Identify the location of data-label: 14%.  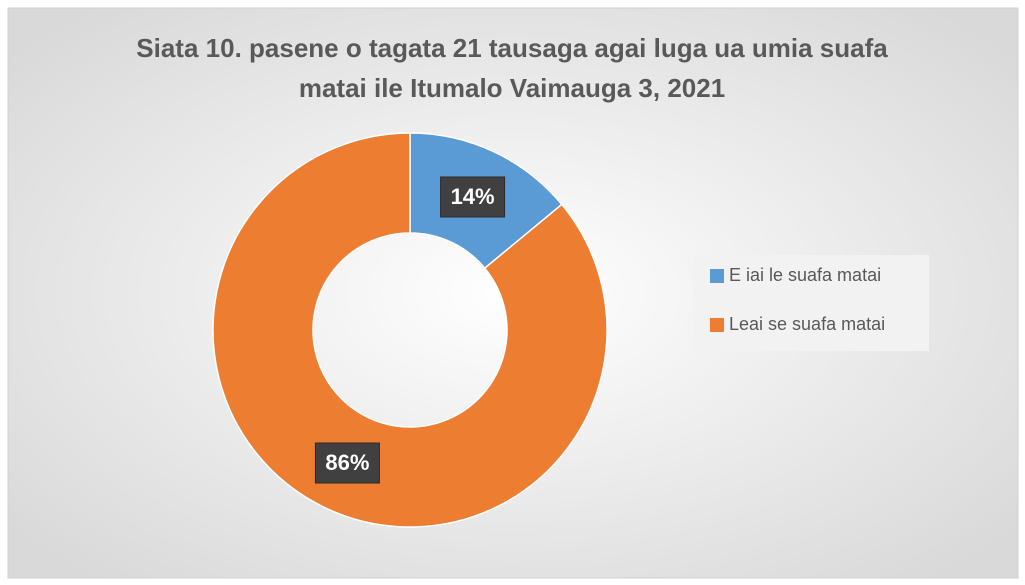
(473, 196).